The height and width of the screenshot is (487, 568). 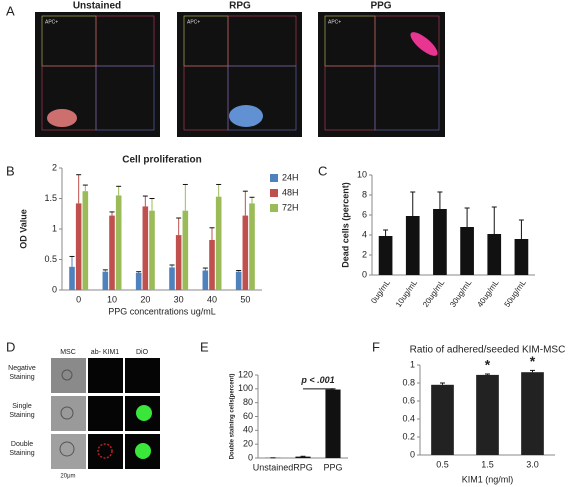 I want to click on y-tick-label: 6, so click(x=364, y=214).